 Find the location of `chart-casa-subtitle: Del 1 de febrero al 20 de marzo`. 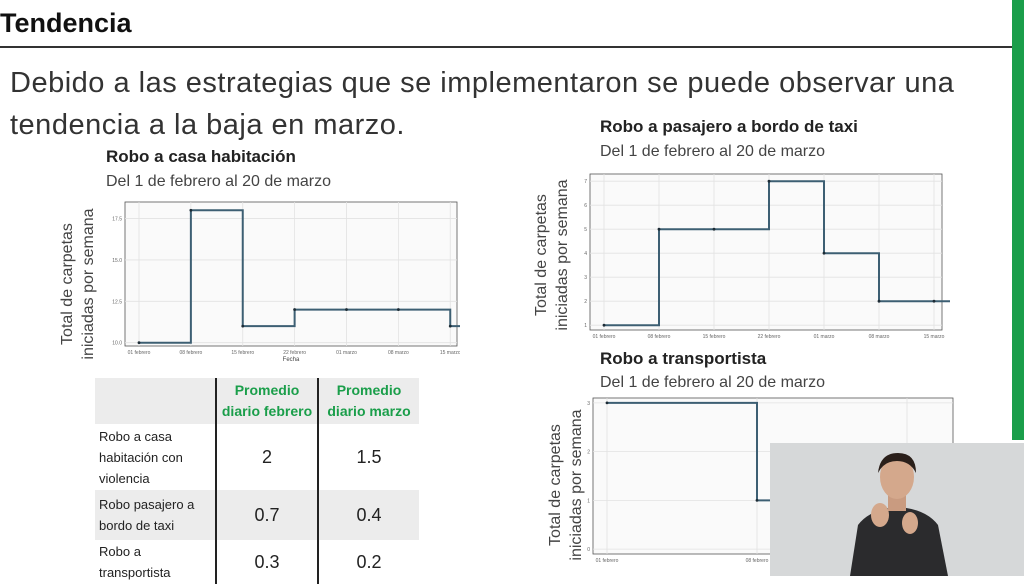

chart-casa-subtitle: Del 1 de febrero al 20 de marzo is located at coordinates (219, 181).